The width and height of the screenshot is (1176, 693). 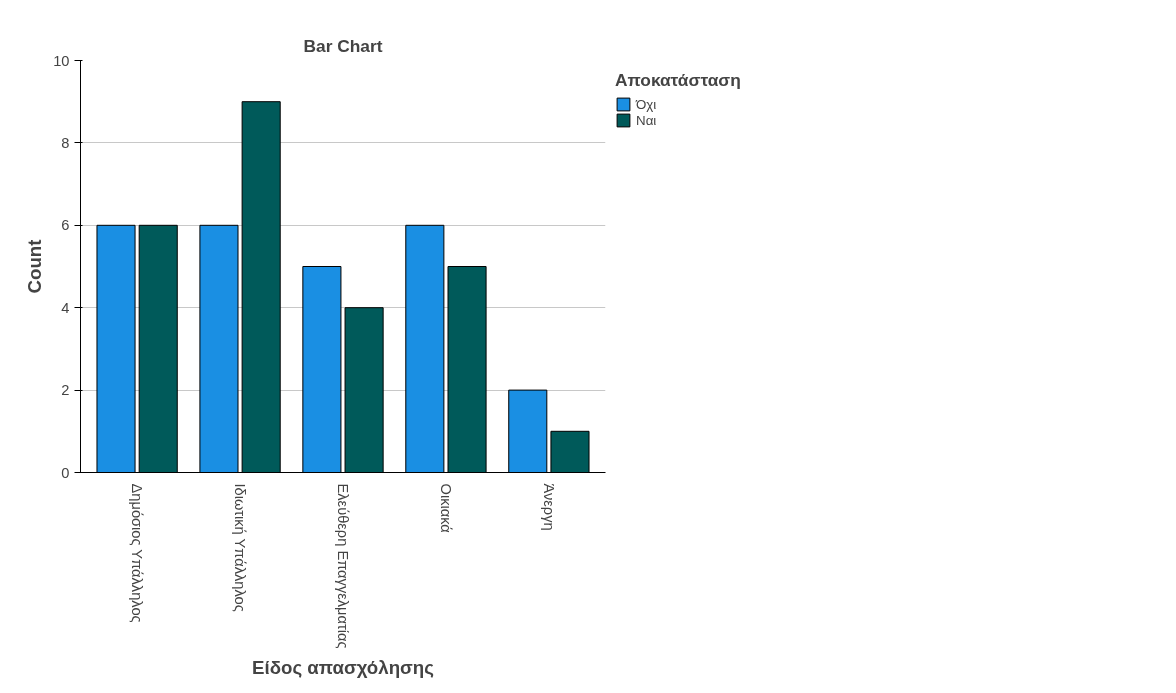 What do you see at coordinates (343, 667) in the screenshot?
I see `x-axis-title: Είδος απασχόλησης` at bounding box center [343, 667].